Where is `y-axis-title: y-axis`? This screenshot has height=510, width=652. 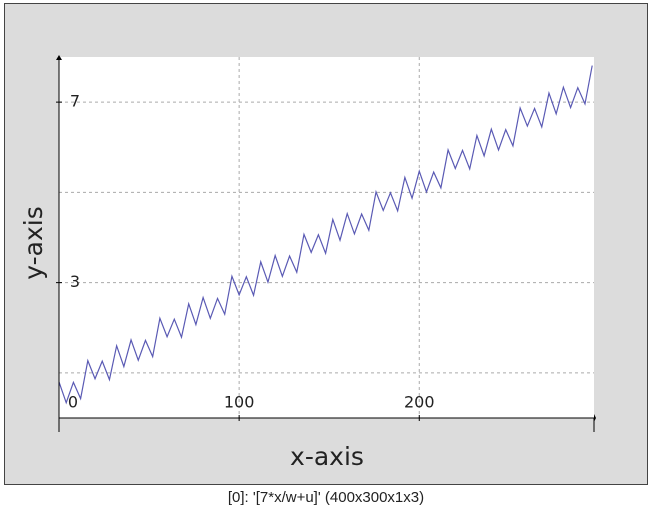 y-axis-title: y-axis is located at coordinates (33, 242).